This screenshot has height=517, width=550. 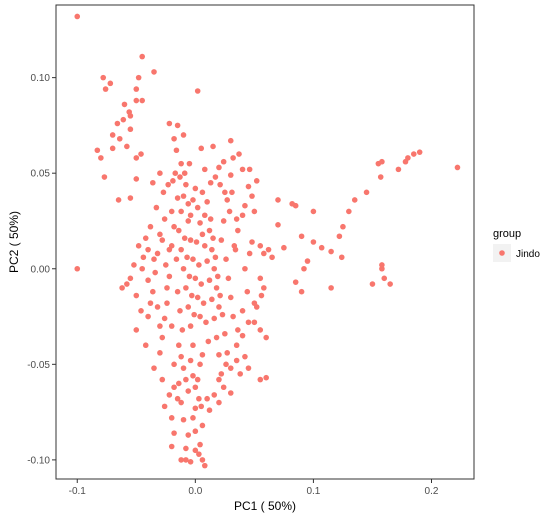 I want to click on legend-key-jindo, so click(x=502, y=253).